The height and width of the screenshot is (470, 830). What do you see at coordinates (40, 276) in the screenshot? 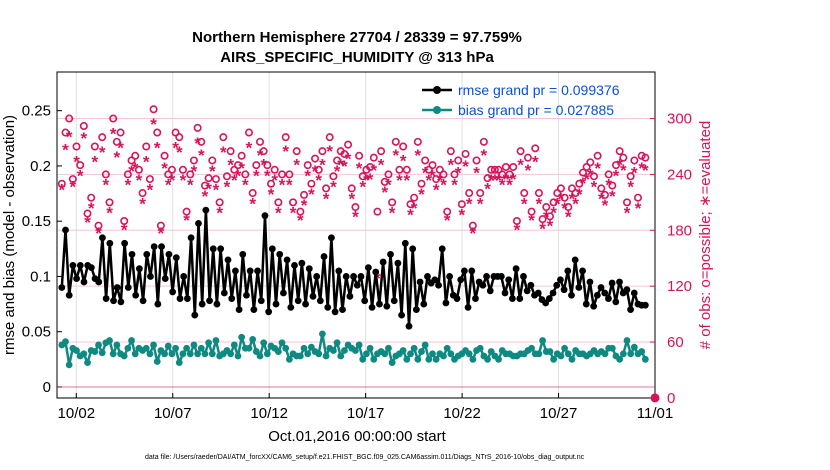
I see `y-tick-label-2: 0.1` at bounding box center [40, 276].